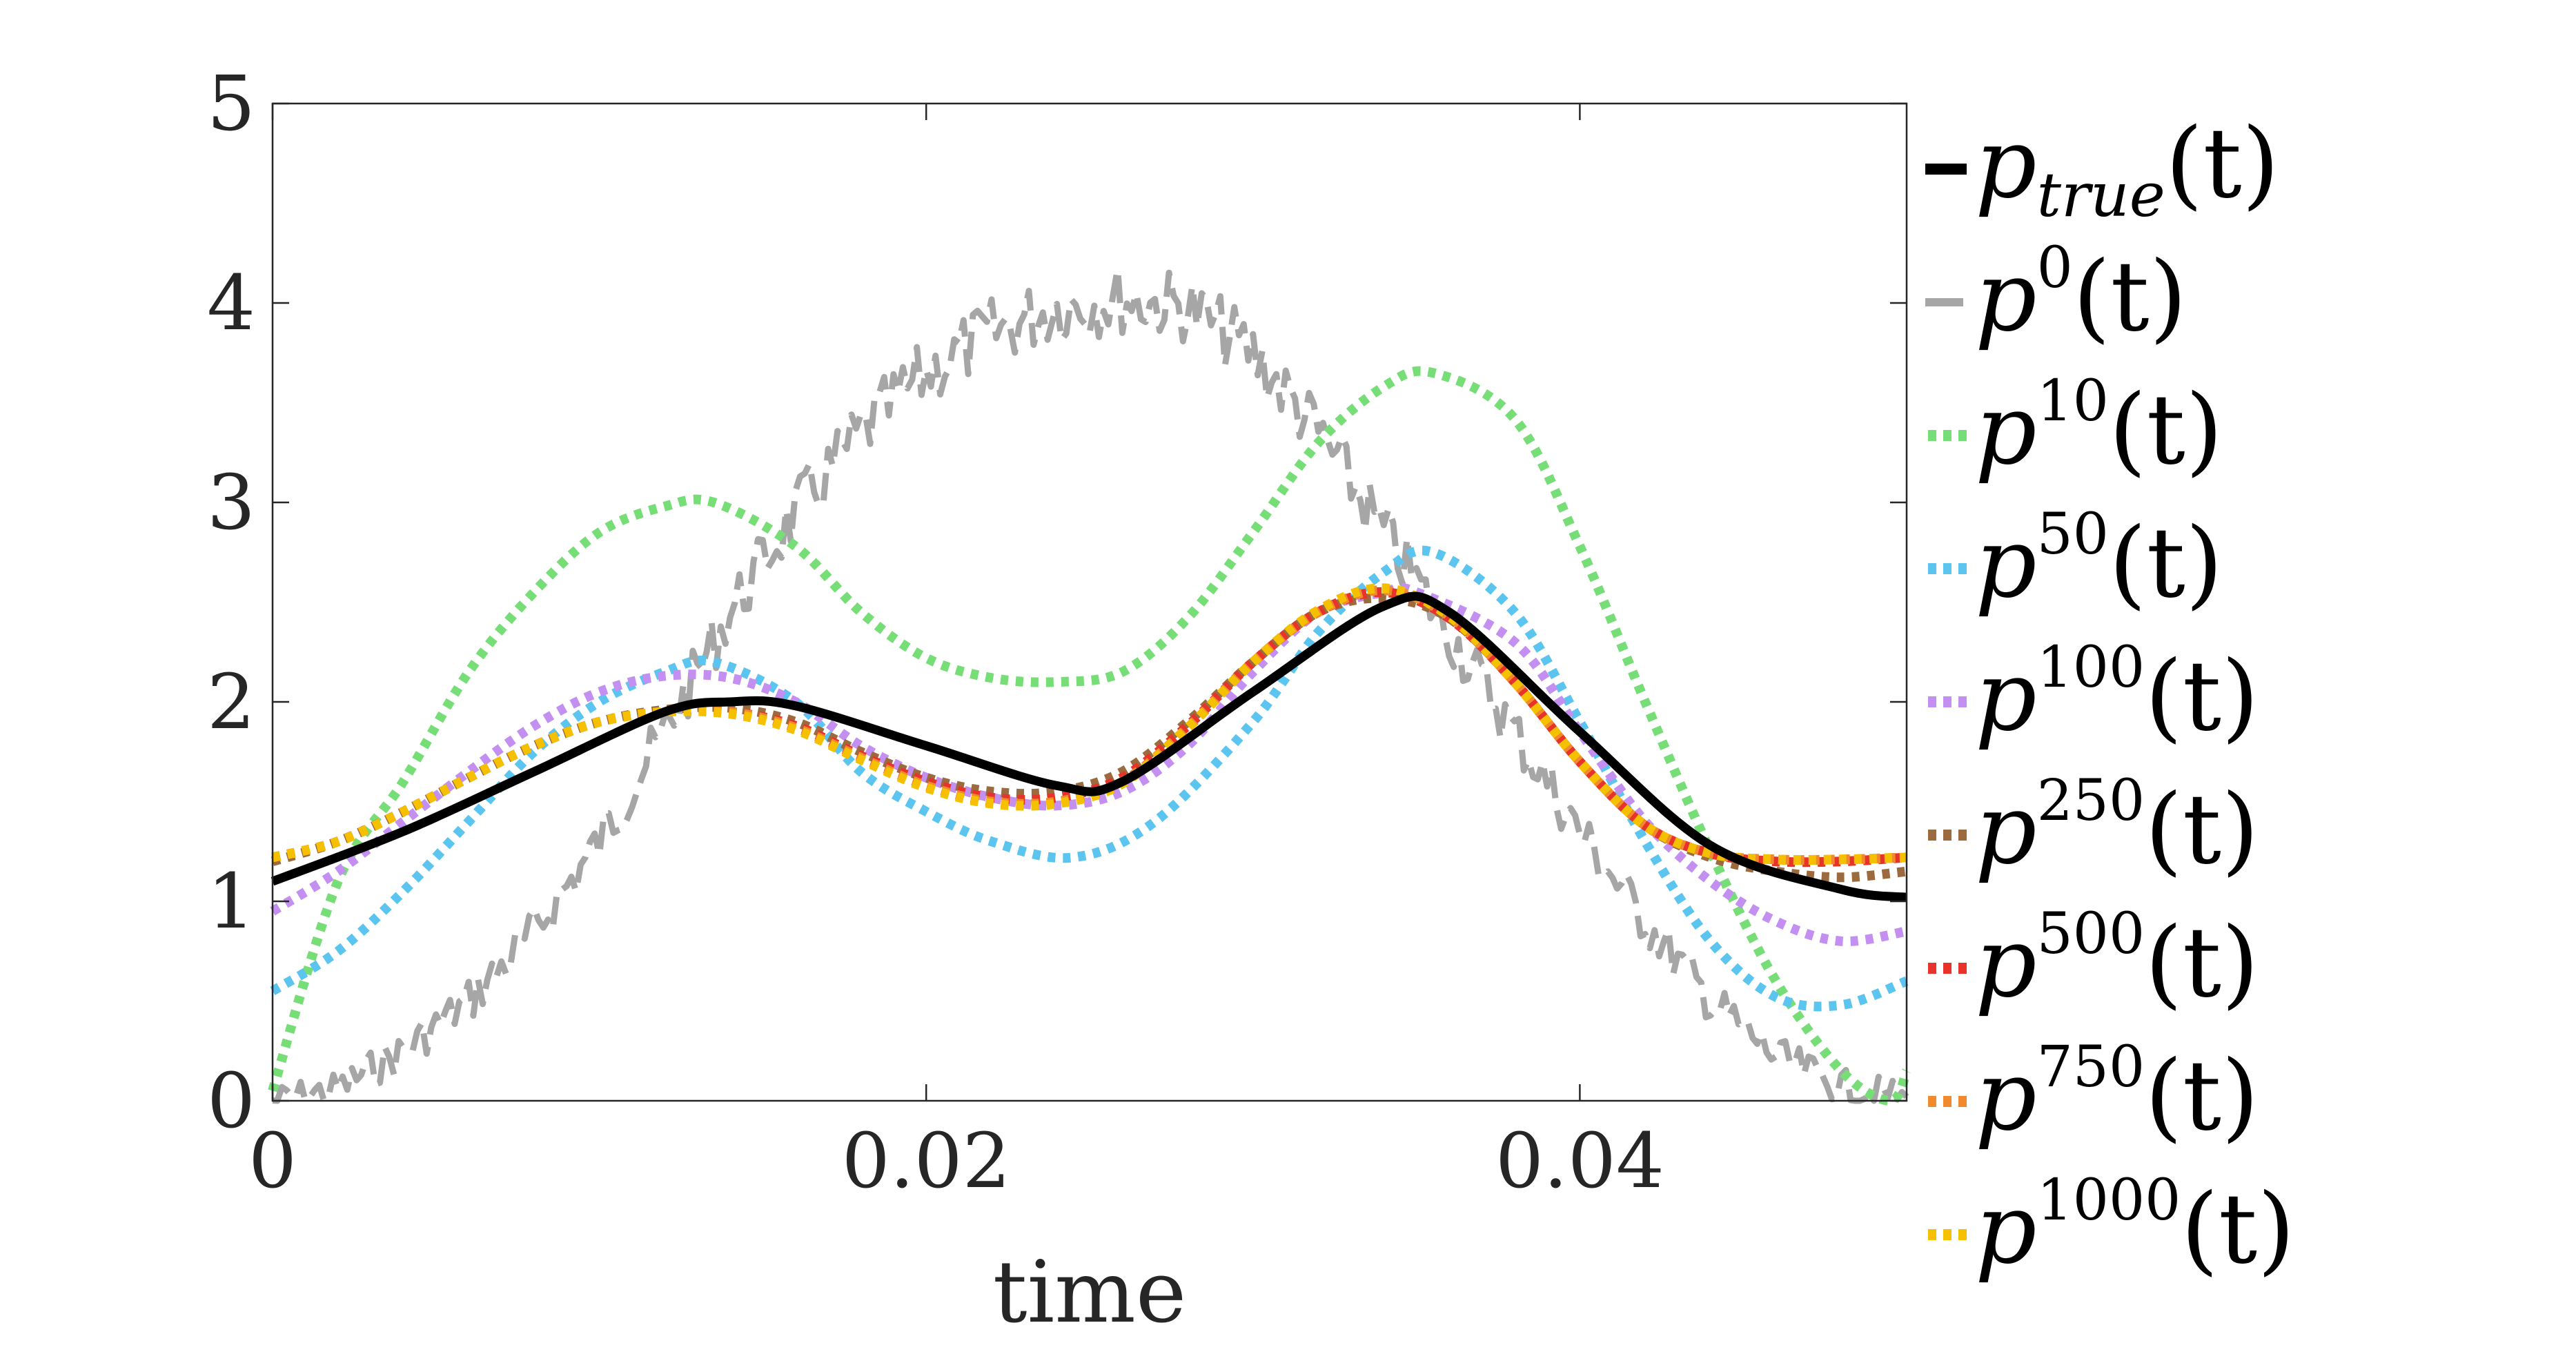 The height and width of the screenshot is (1372, 2576). I want to click on x-tick-label: 0.02, so click(926, 1161).